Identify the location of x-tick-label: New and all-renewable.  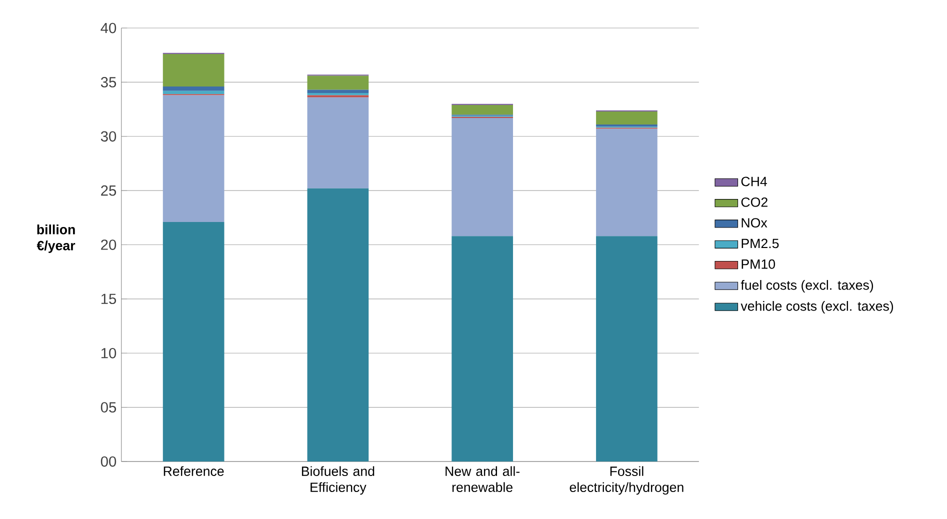
(483, 479).